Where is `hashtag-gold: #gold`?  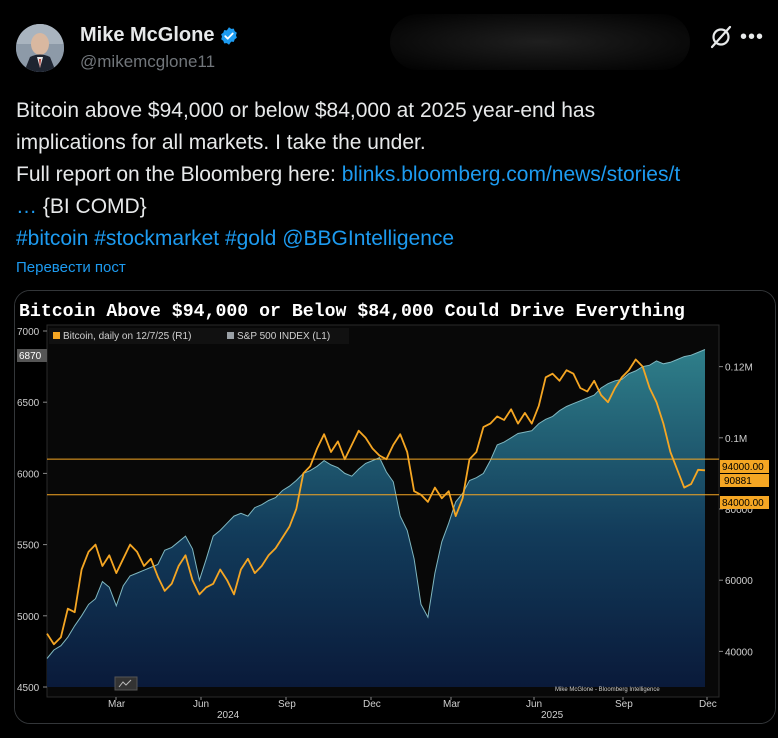
hashtag-gold: #gold is located at coordinates (250, 238).